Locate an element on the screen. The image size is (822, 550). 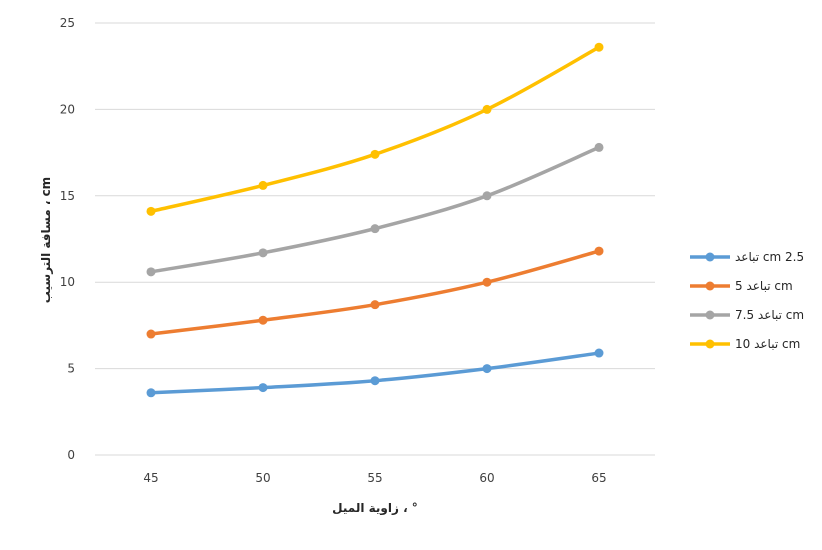
legend-label: تباعد cm 2.5 is located at coordinates (769, 257).